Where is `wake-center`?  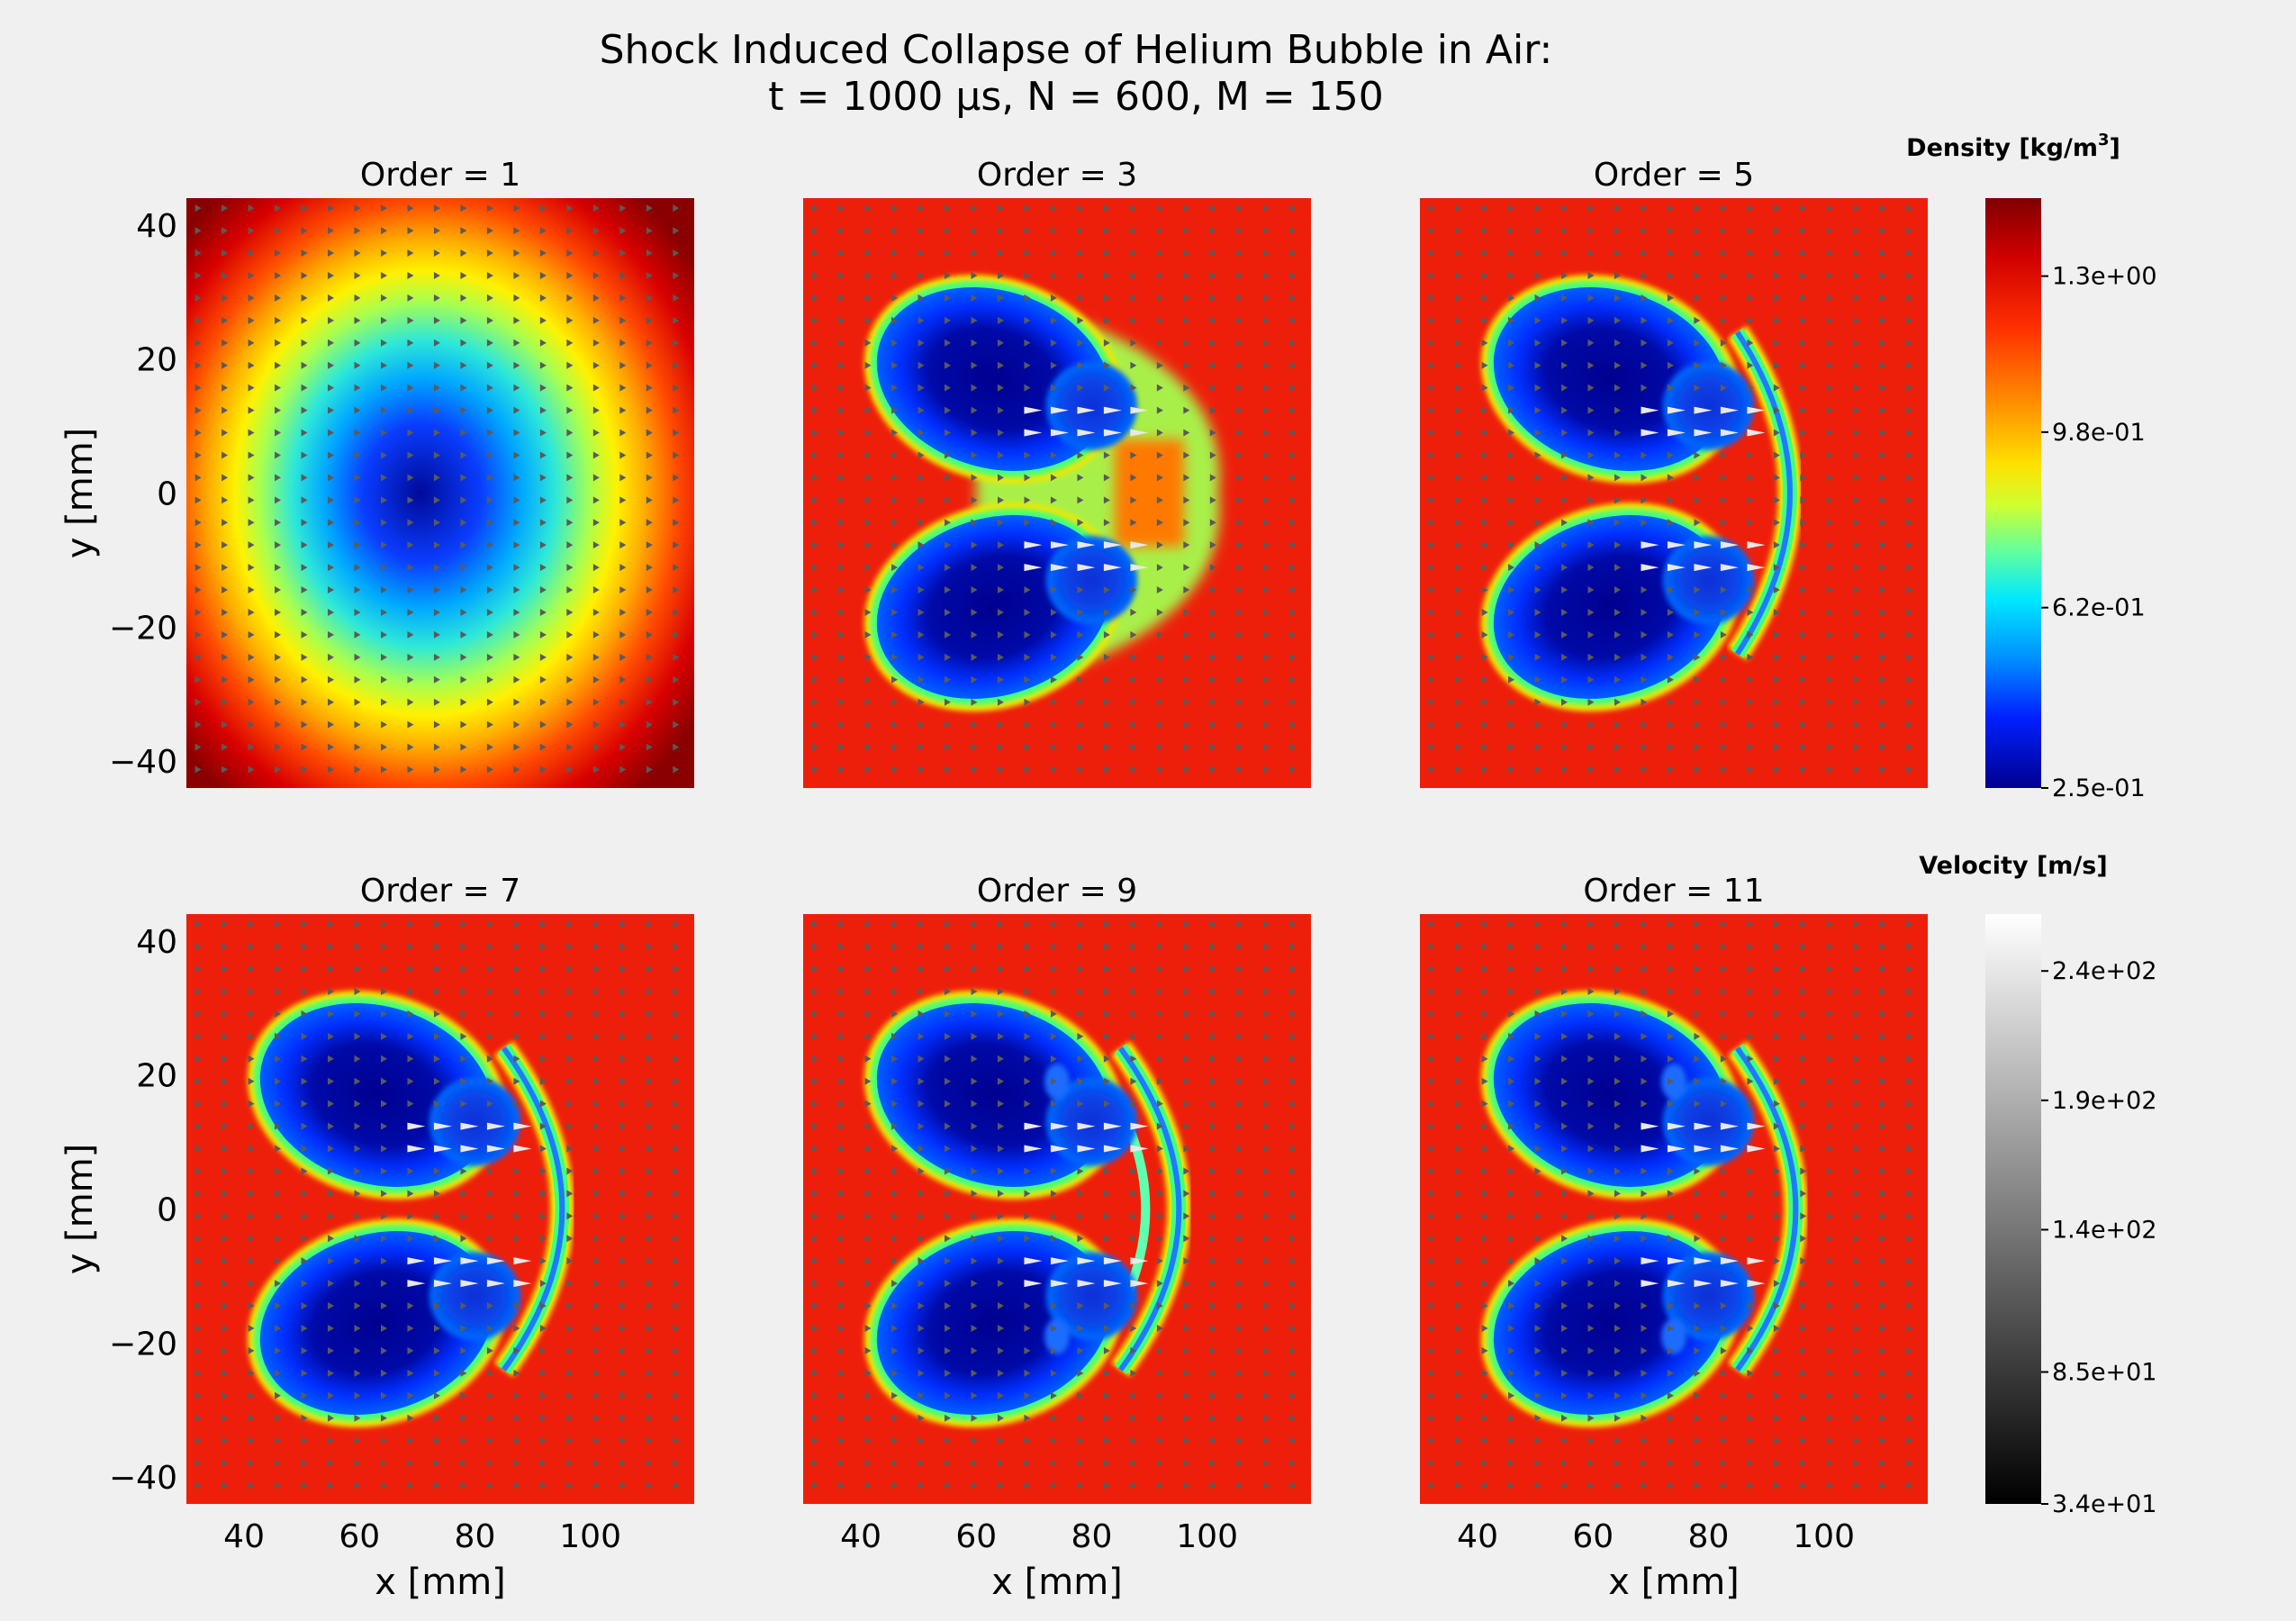 wake-center is located at coordinates (1149, 493).